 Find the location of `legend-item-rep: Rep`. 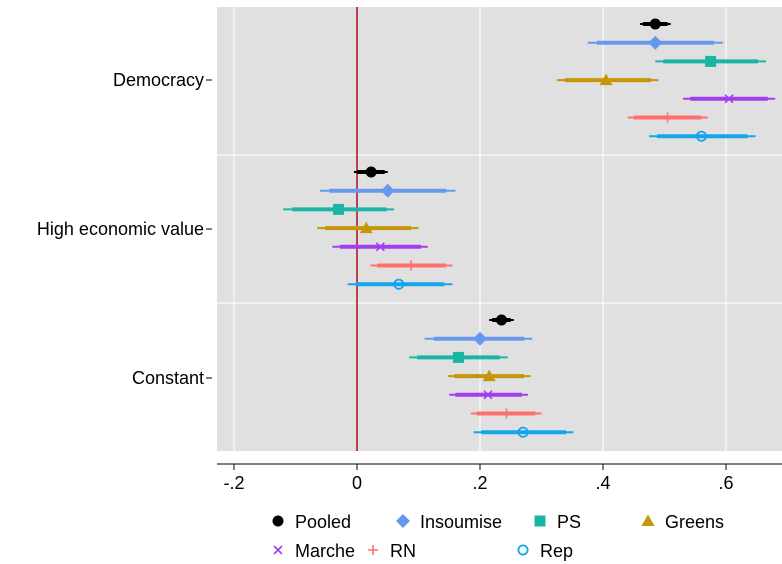

legend-item-rep: Rep is located at coordinates (545, 551).